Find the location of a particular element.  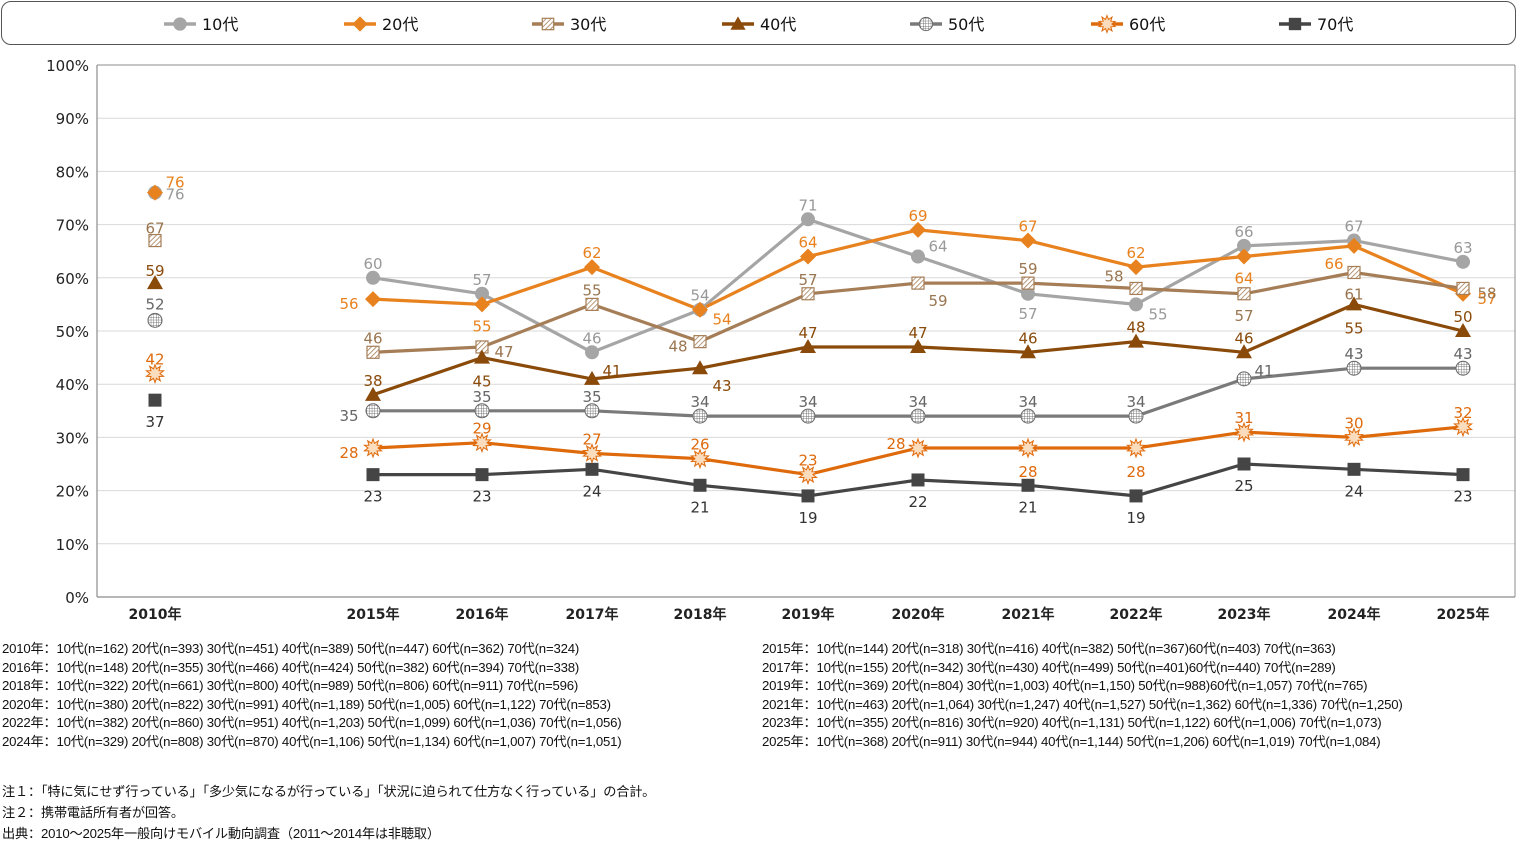

x-tick-label: 2025年 is located at coordinates (1463, 614).